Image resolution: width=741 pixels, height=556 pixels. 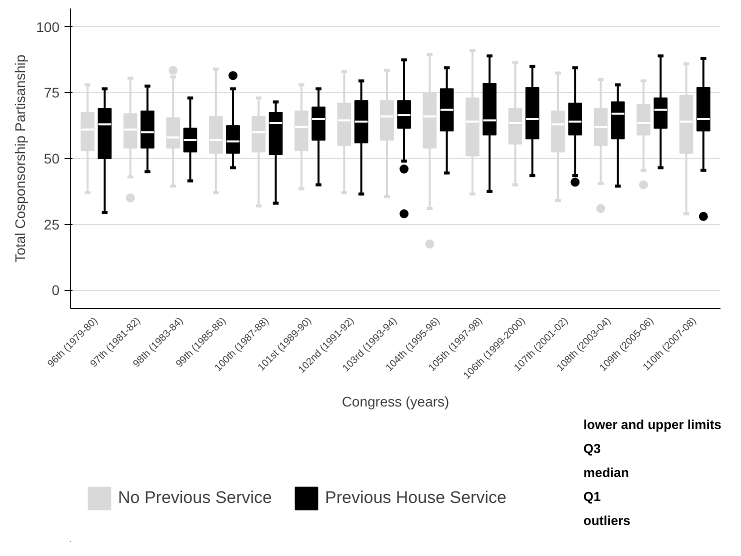 I want to click on legend-label: Previous House Service, so click(x=415, y=498).